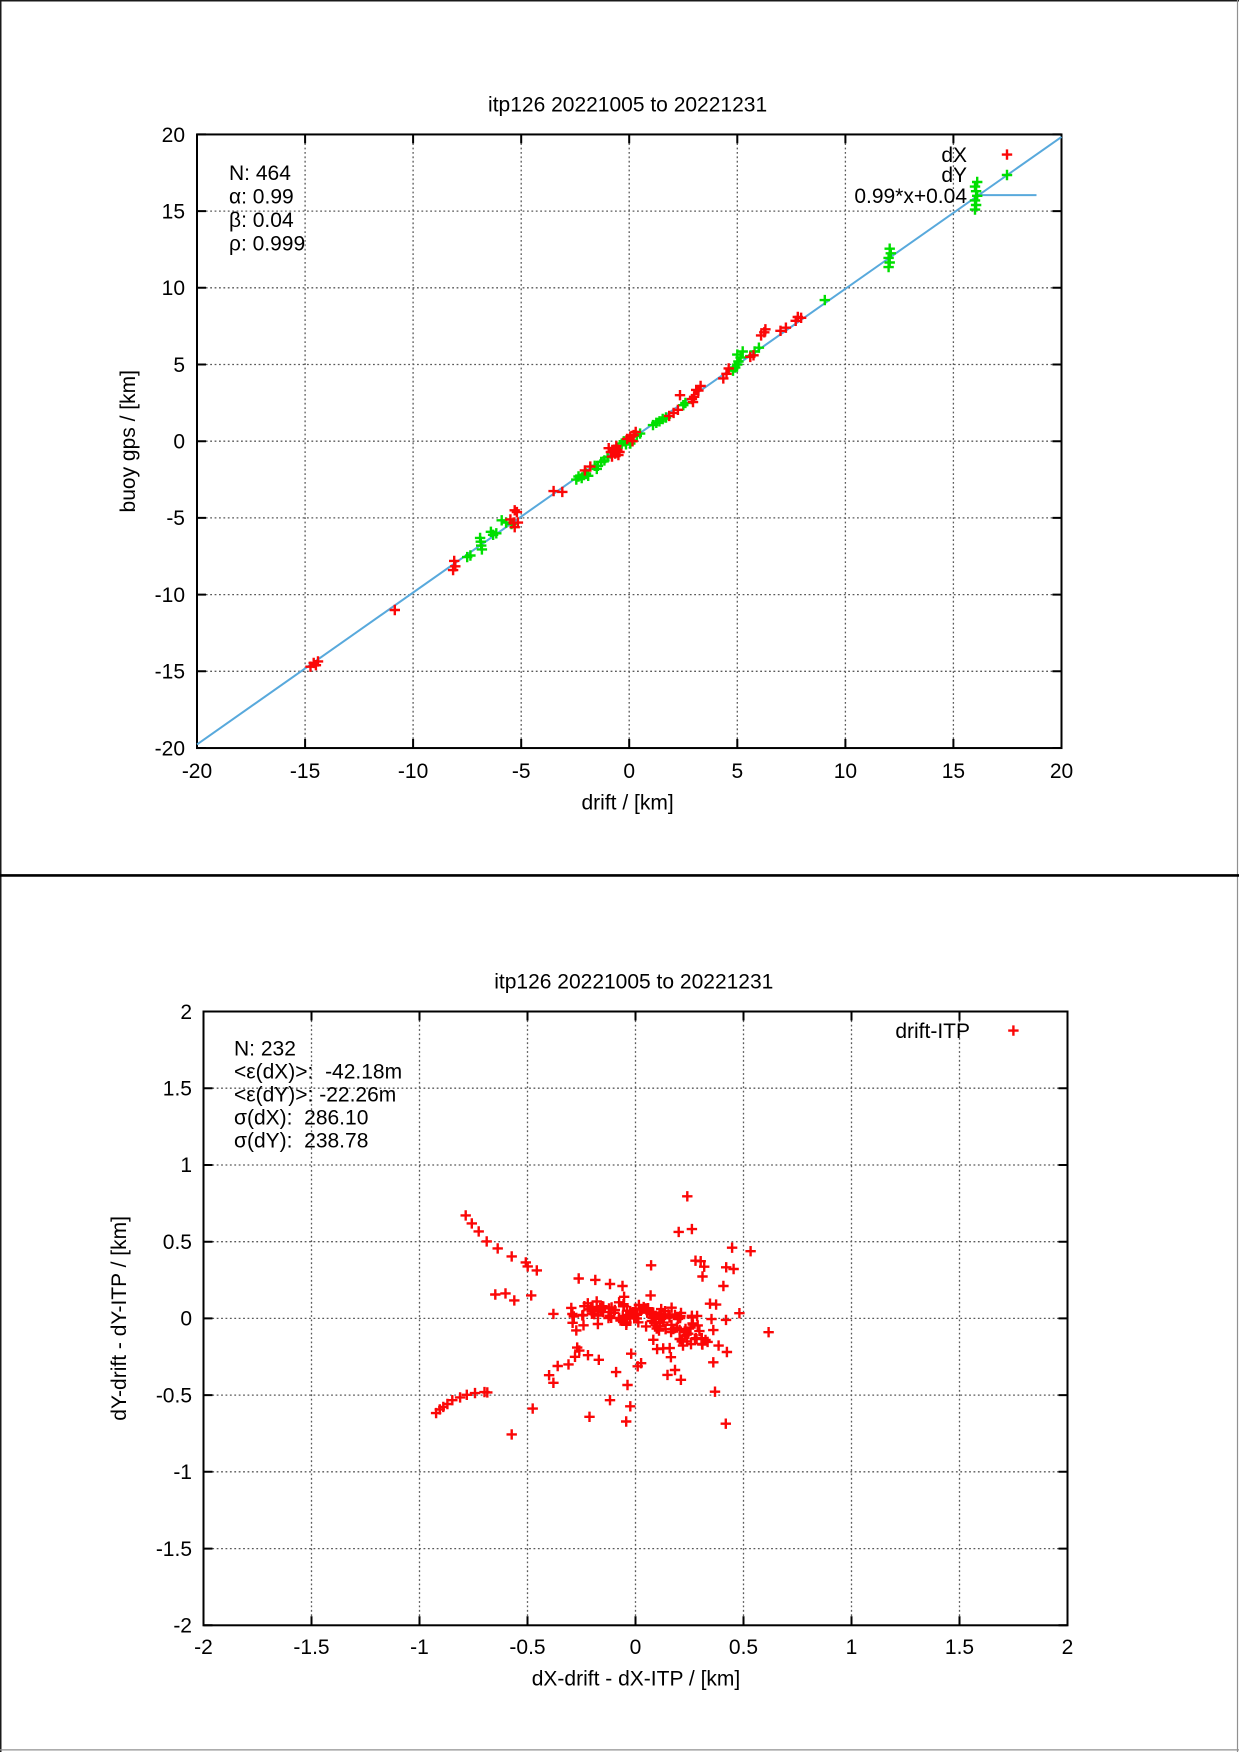 The image size is (1239, 1752). What do you see at coordinates (119, 1318) in the screenshot?
I see `svg-text: dY-drift - dY-ITP / [km]` at bounding box center [119, 1318].